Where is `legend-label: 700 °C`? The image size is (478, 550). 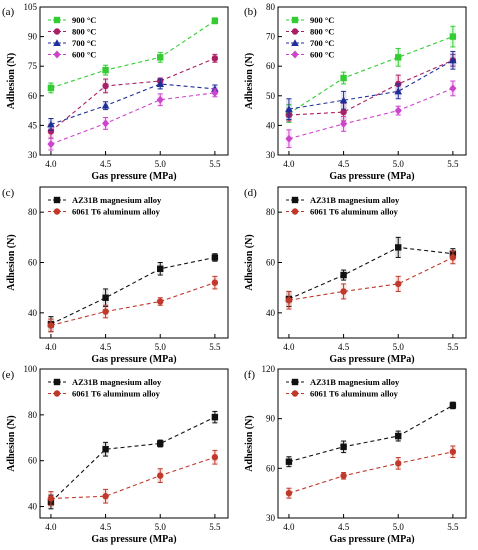 legend-label: 700 °C is located at coordinates (322, 43).